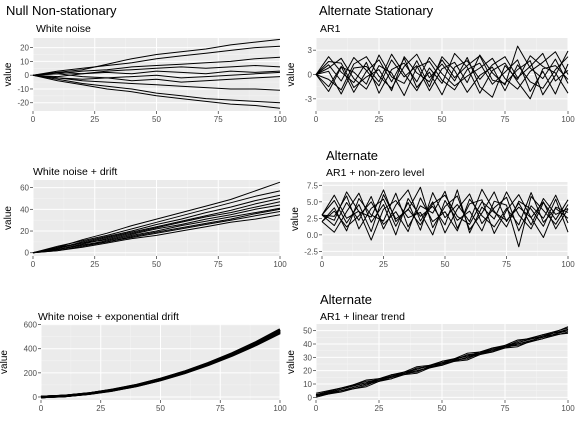 The height and width of the screenshot is (432, 576). Describe the element at coordinates (362, 317) in the screenshot. I see `panel-title: AR1 + linear trend` at that location.